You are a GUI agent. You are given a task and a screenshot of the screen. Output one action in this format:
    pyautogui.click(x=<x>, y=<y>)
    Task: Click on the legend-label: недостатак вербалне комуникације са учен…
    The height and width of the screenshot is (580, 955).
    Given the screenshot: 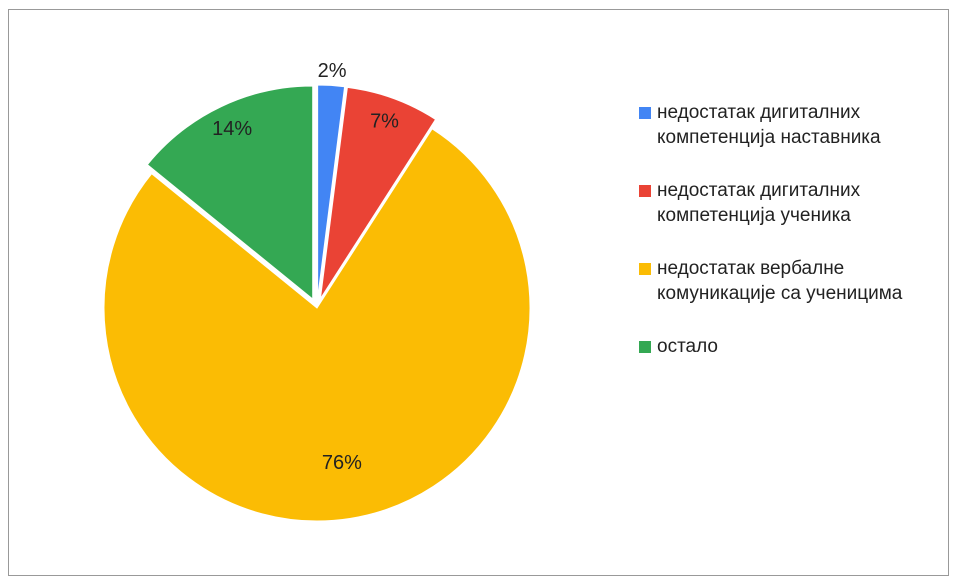 What is the action you would take?
    pyautogui.click(x=780, y=281)
    